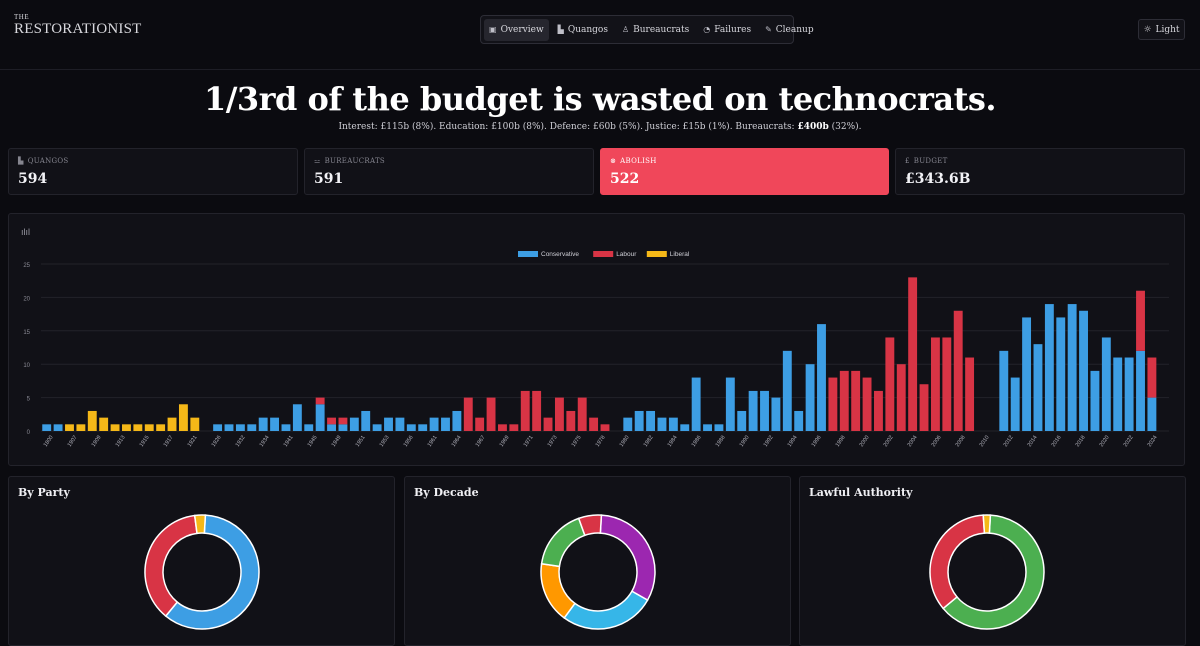  What do you see at coordinates (697, 441) in the screenshot?
I see `x-tick-label: 1986` at bounding box center [697, 441].